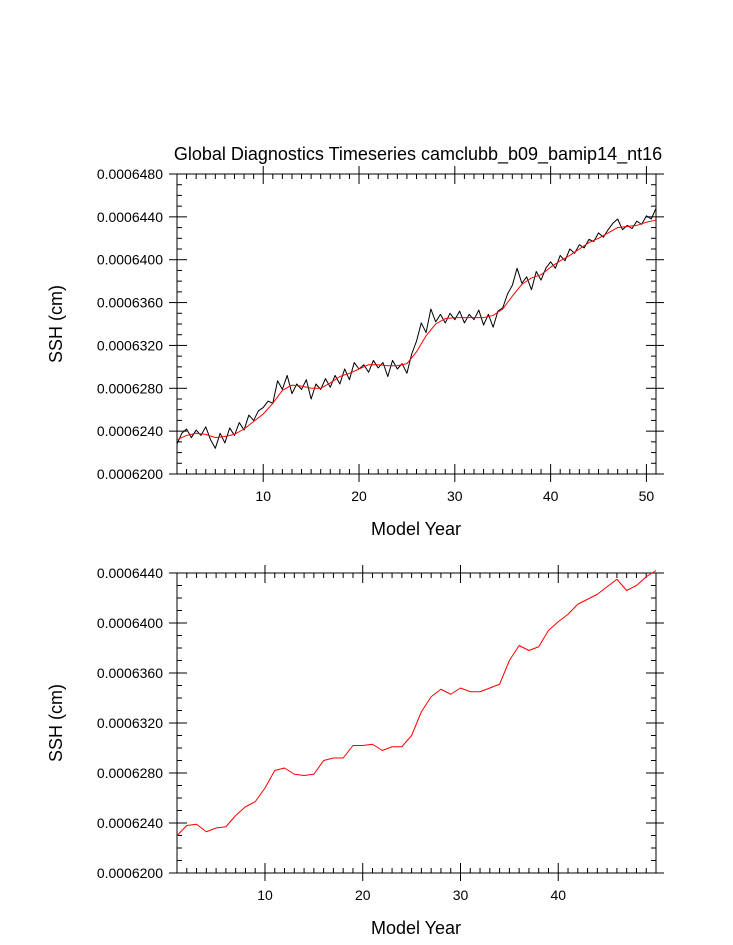  What do you see at coordinates (130, 174) in the screenshot?
I see `y-tick-label: 0.0006480` at bounding box center [130, 174].